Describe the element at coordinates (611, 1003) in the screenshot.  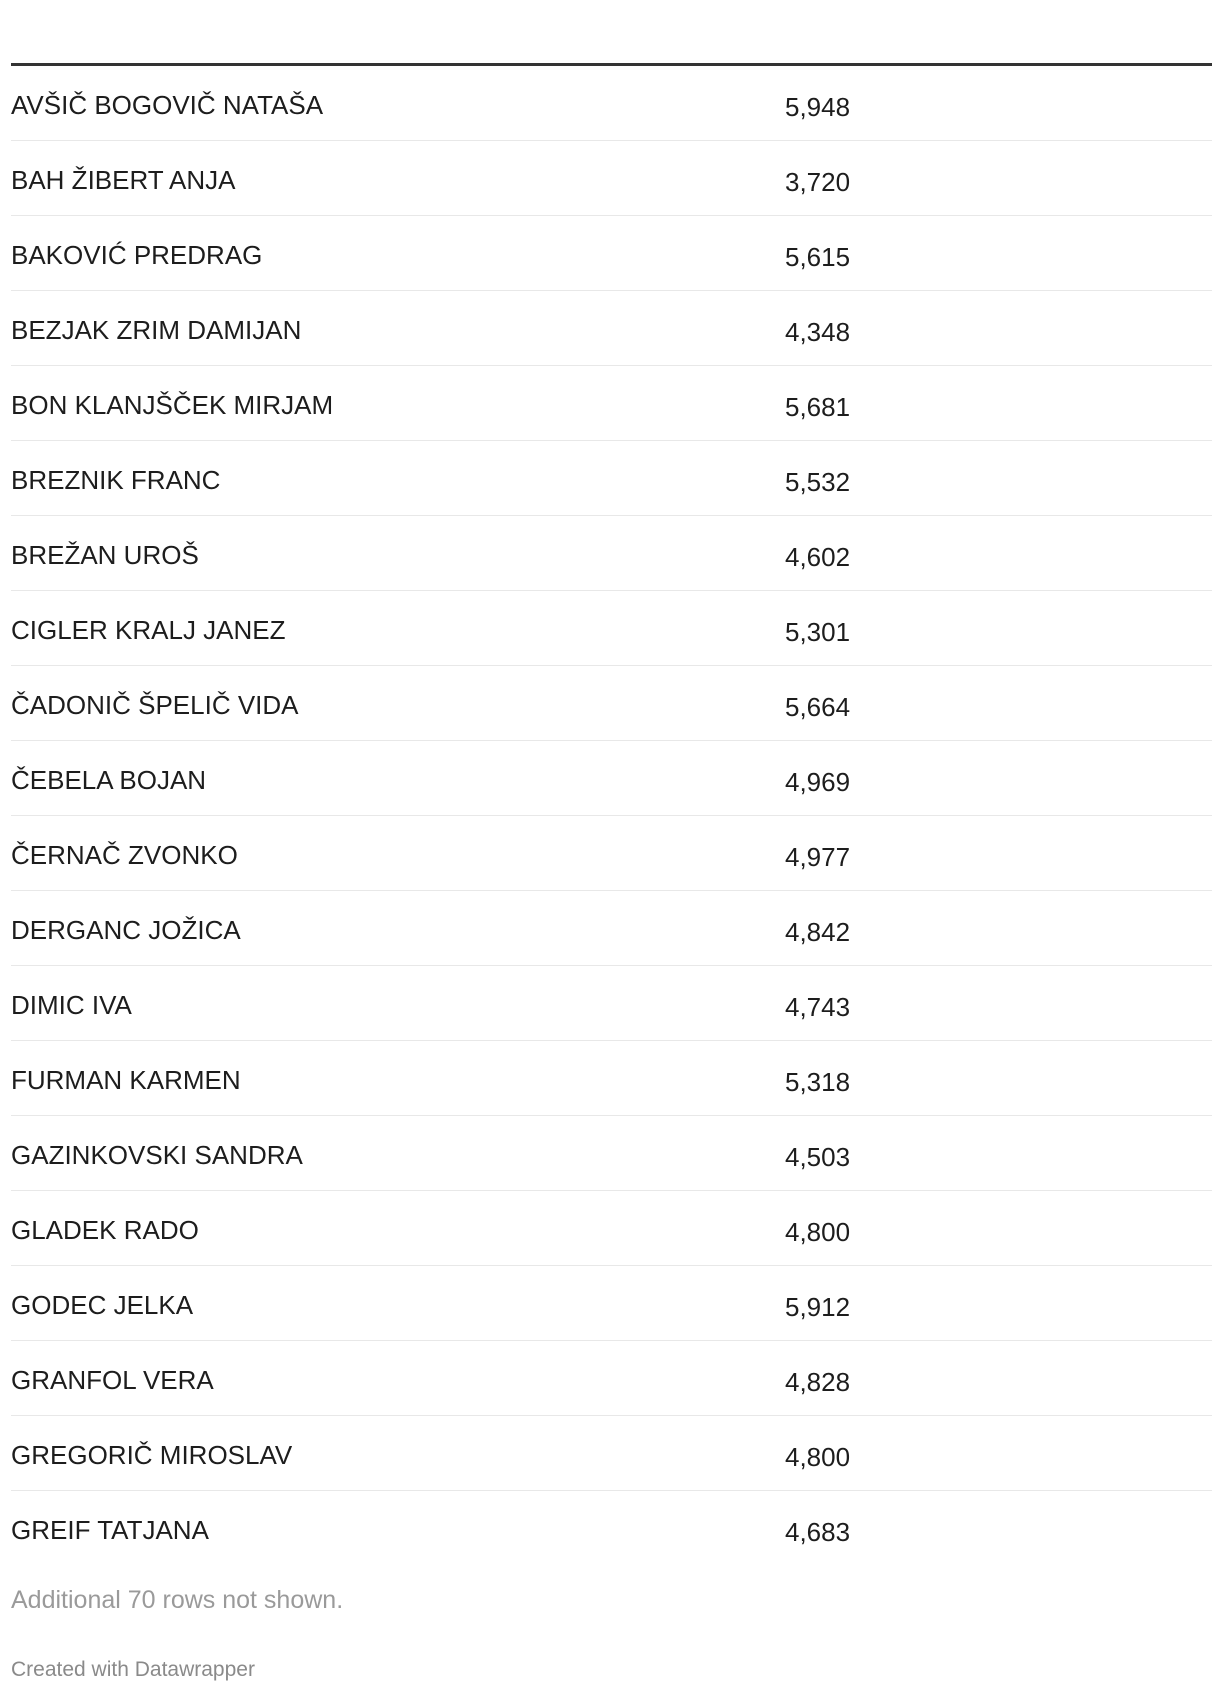
I see `table-row: DIMIC IVA 4,743` at that location.